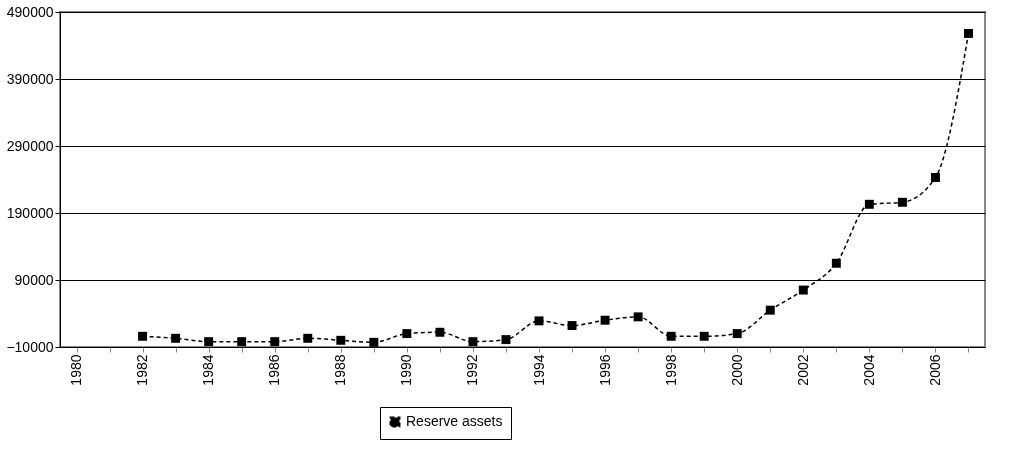  I want to click on x-tick-label: 1986, so click(274, 370).